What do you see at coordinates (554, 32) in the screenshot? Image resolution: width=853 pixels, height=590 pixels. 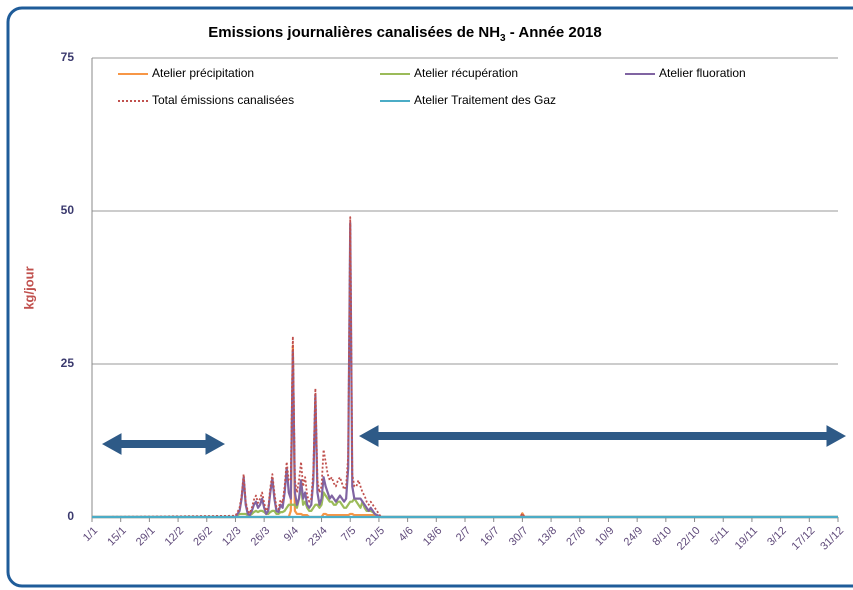 I see `title-suffix: - Année 2018` at bounding box center [554, 32].